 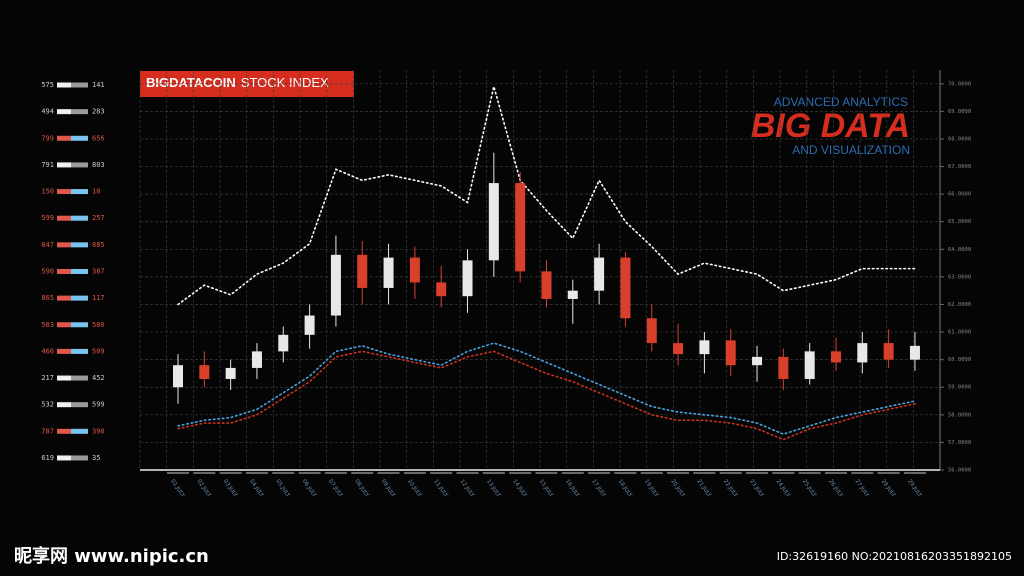 What do you see at coordinates (959, 388) in the screenshot?
I see `y-tick-label: 59.0000` at bounding box center [959, 388].